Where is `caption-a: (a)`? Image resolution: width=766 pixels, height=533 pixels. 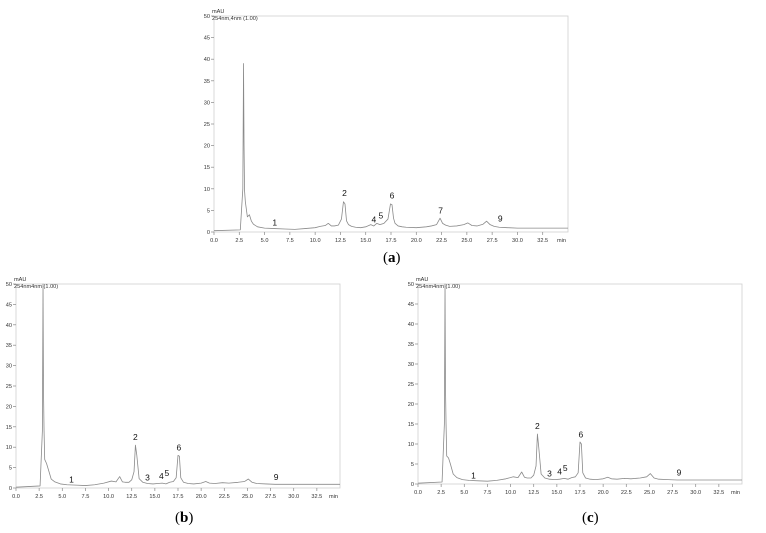 caption-a: (a) is located at coordinates (392, 258).